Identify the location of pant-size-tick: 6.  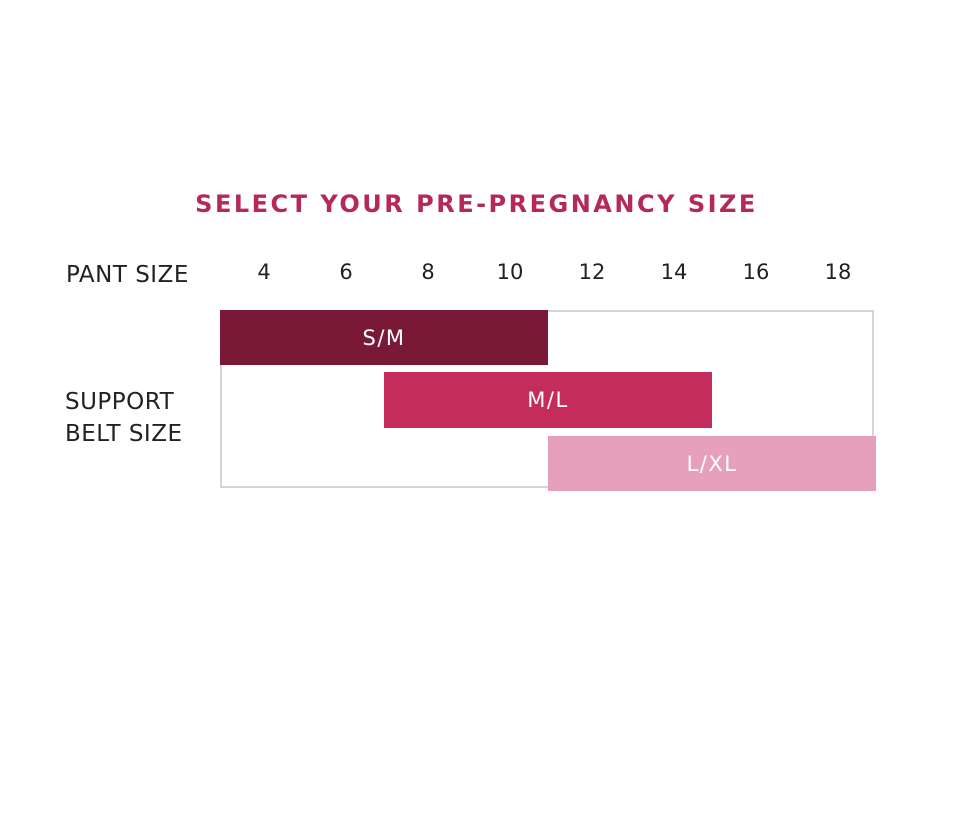
(346, 272).